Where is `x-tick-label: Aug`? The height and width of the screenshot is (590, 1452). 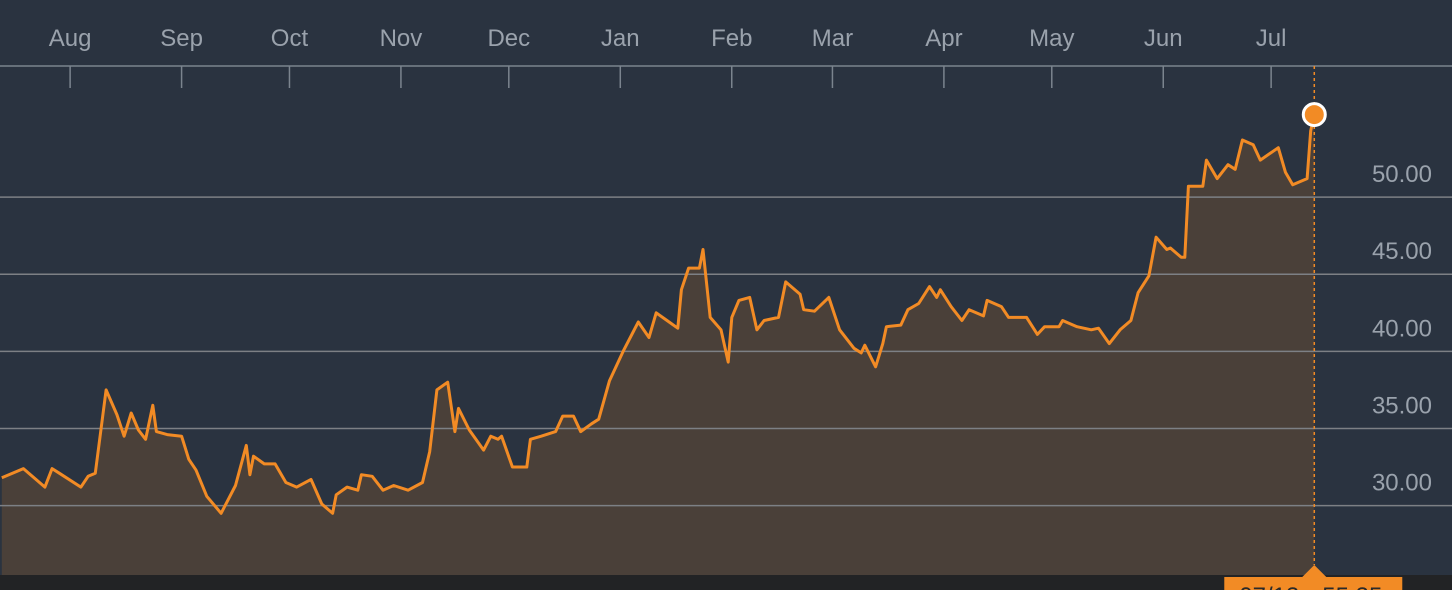
x-tick-label: Aug is located at coordinates (70, 38).